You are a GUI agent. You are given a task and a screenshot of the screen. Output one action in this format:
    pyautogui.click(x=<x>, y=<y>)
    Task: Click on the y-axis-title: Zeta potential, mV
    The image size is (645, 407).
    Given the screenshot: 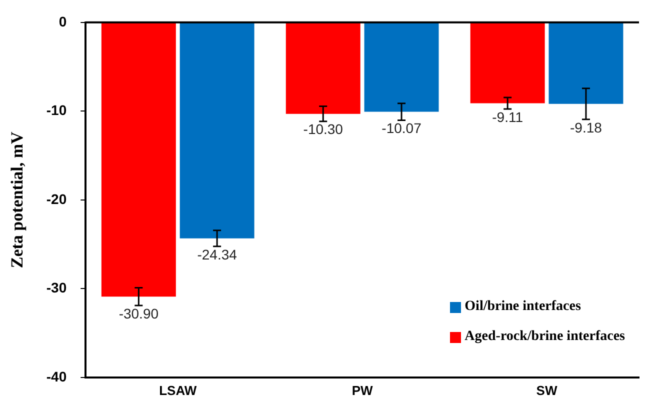 What is the action you would take?
    pyautogui.click(x=17, y=199)
    